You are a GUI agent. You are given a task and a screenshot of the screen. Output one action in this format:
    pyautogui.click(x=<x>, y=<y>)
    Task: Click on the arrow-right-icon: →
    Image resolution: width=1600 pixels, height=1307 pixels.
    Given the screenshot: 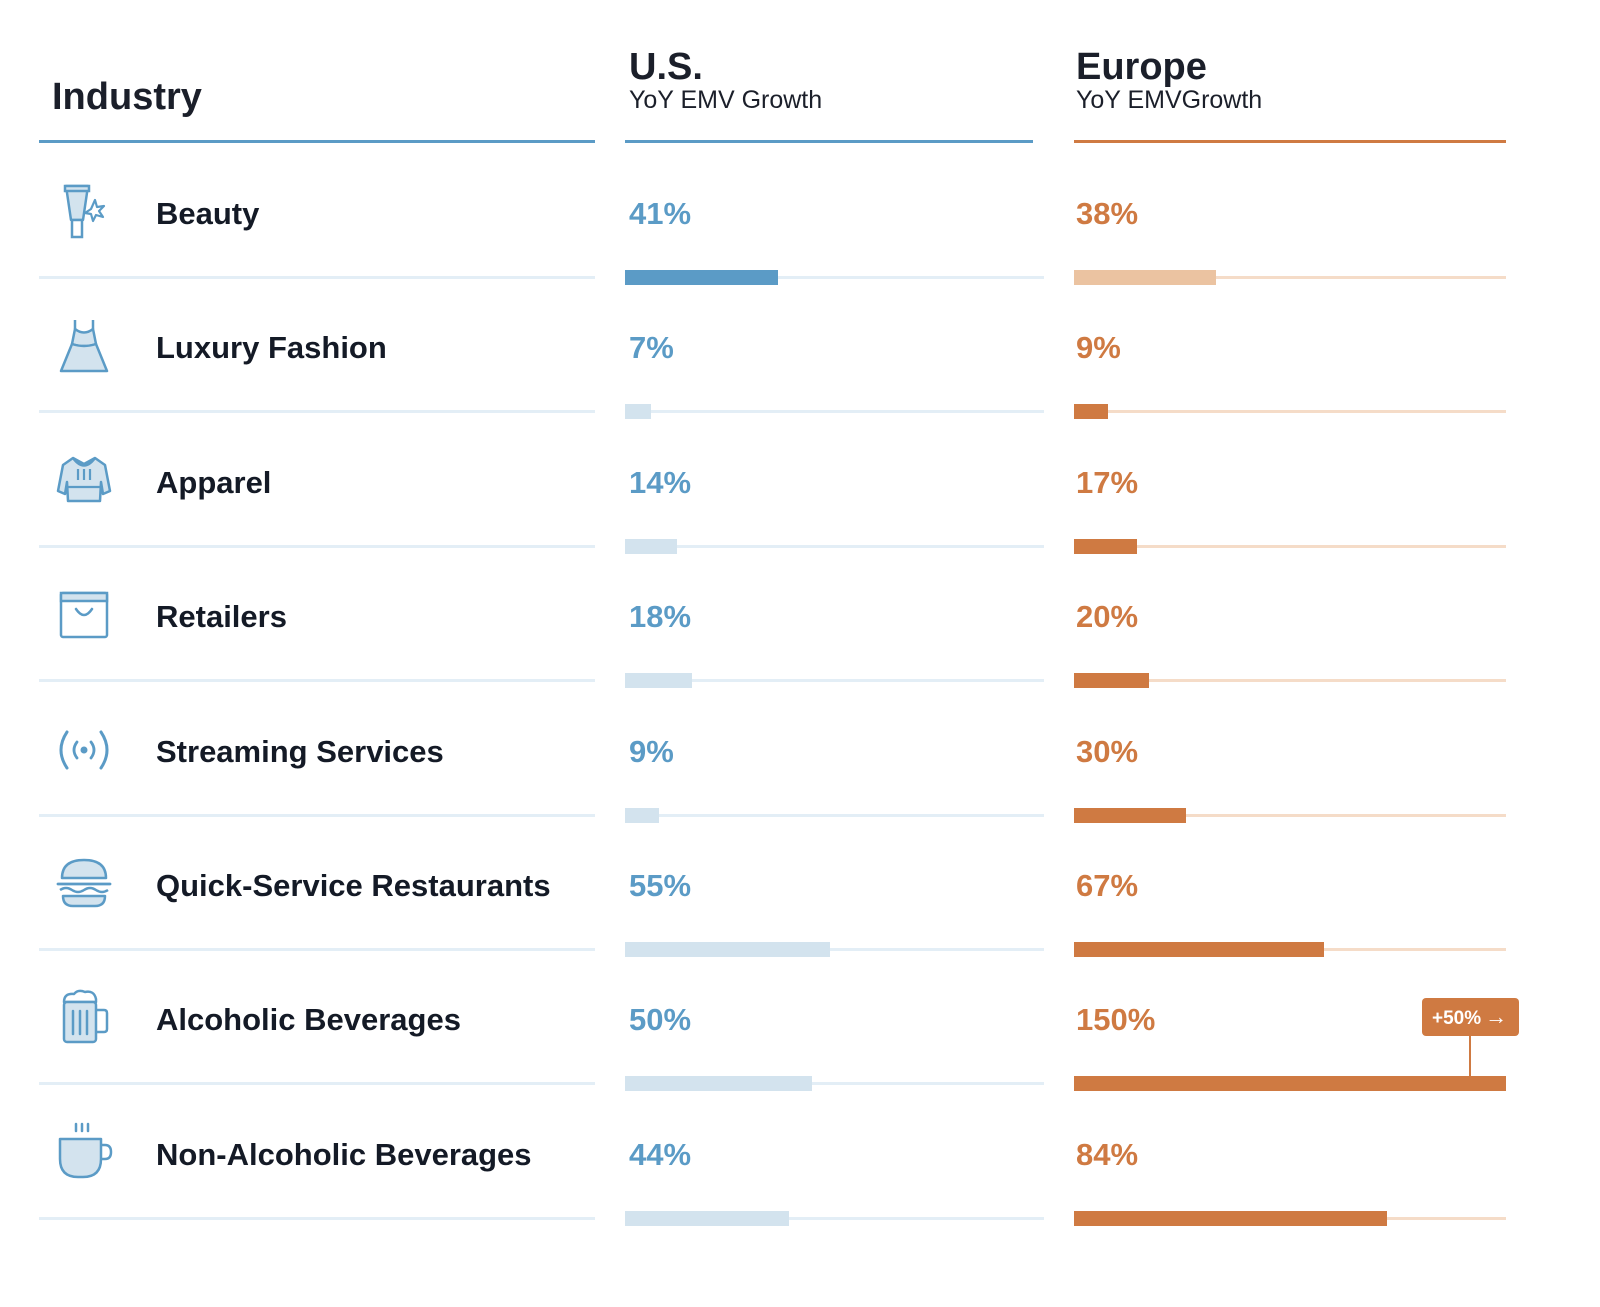 What is the action you would take?
    pyautogui.click(x=1496, y=1016)
    